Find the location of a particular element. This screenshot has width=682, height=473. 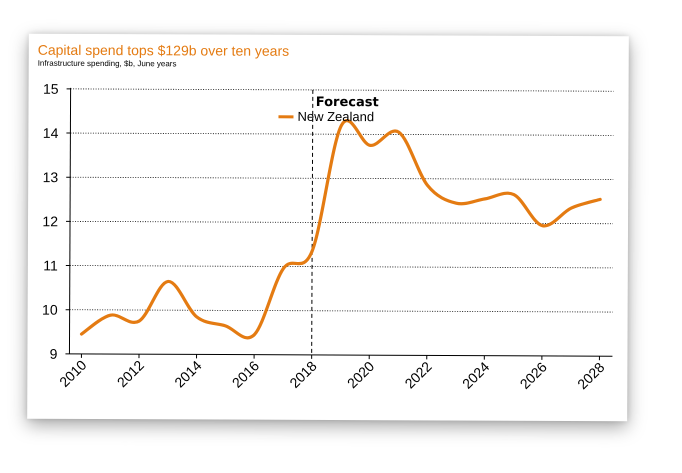

x-tick-label: 2014 is located at coordinates (188, 373).